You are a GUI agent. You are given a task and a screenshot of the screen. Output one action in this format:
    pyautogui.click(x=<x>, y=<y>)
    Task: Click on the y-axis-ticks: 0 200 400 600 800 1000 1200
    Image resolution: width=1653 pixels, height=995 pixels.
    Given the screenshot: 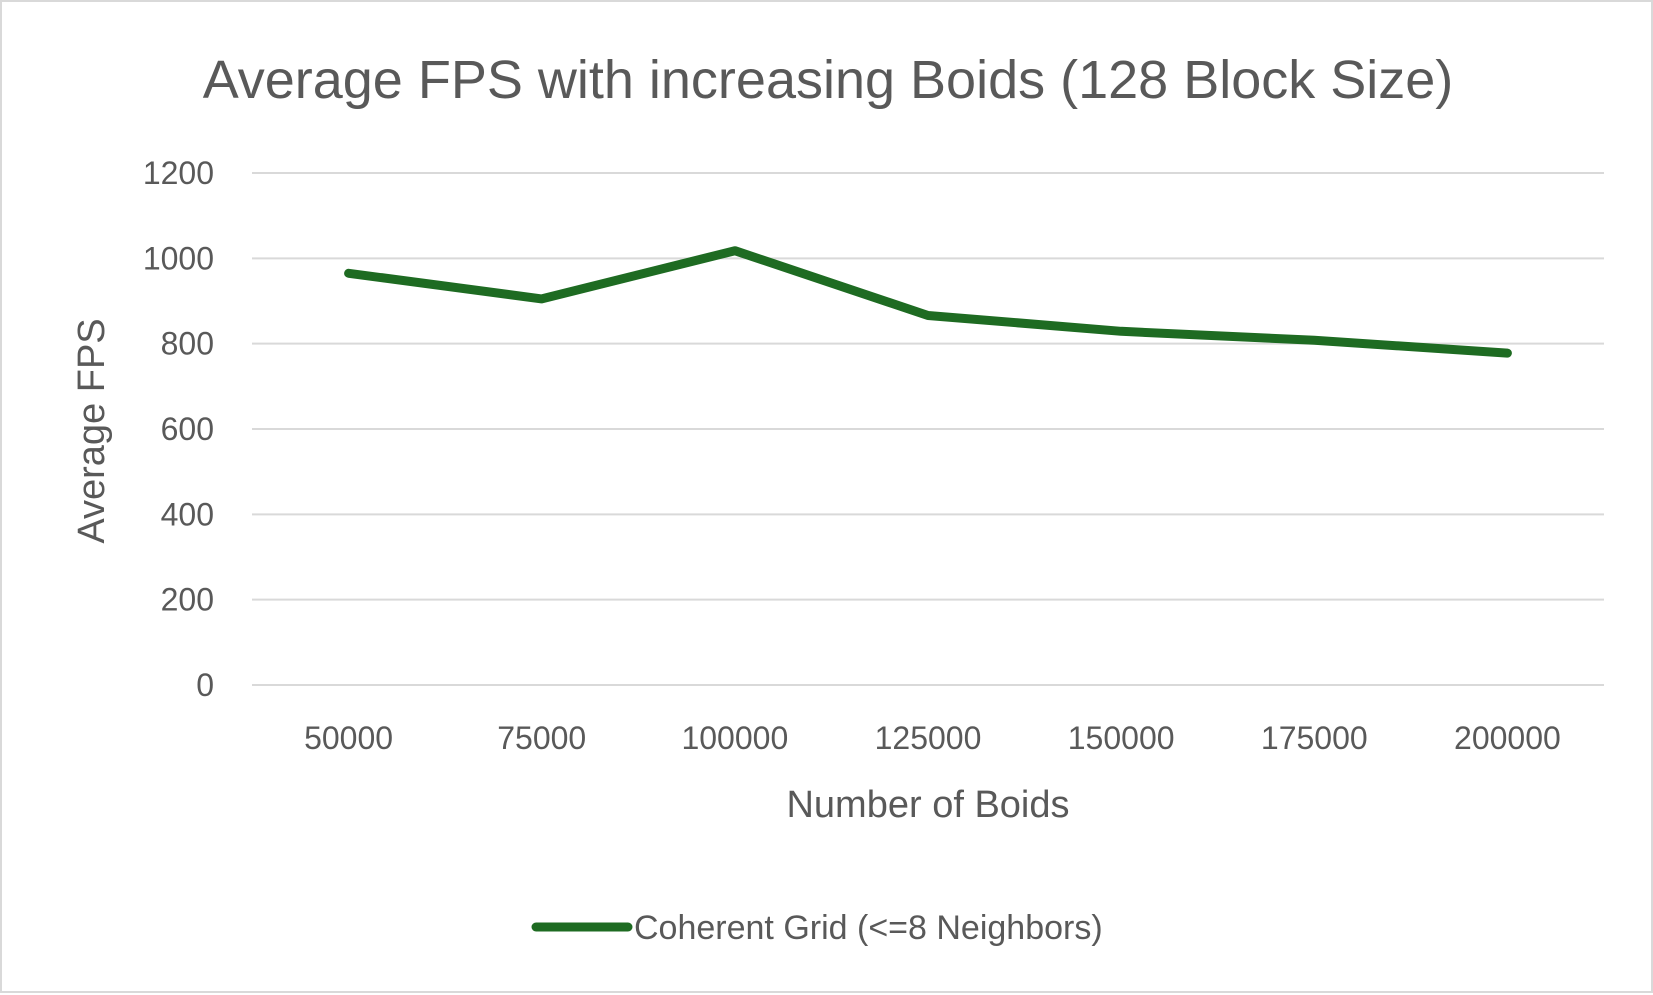 What is the action you would take?
    pyautogui.click(x=178, y=429)
    